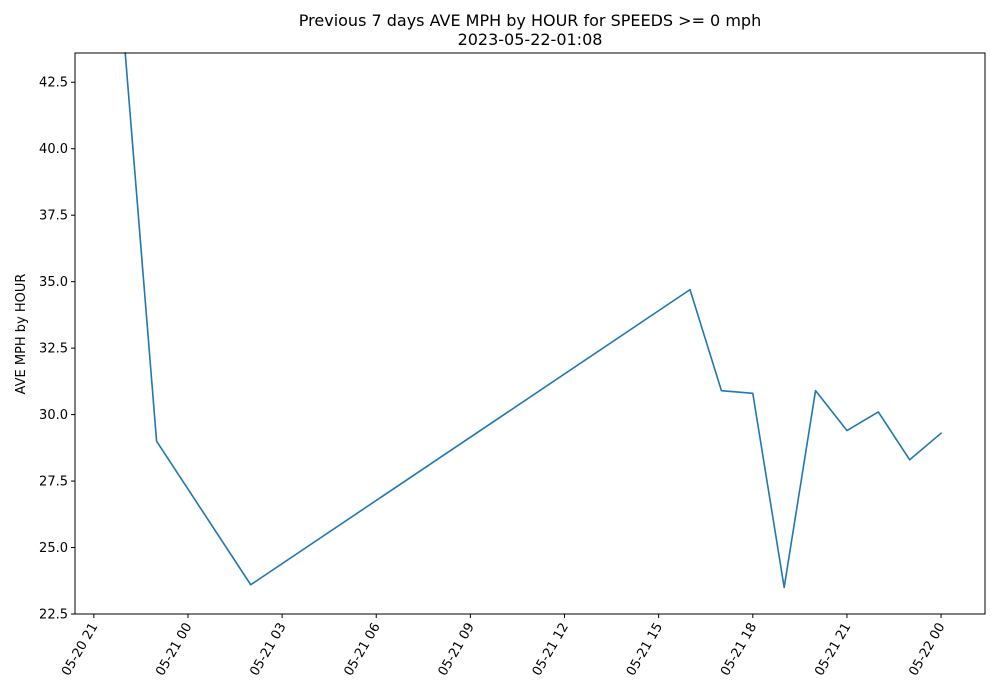  Describe the element at coordinates (53, 415) in the screenshot. I see `y-tick-label: 30.0` at that location.